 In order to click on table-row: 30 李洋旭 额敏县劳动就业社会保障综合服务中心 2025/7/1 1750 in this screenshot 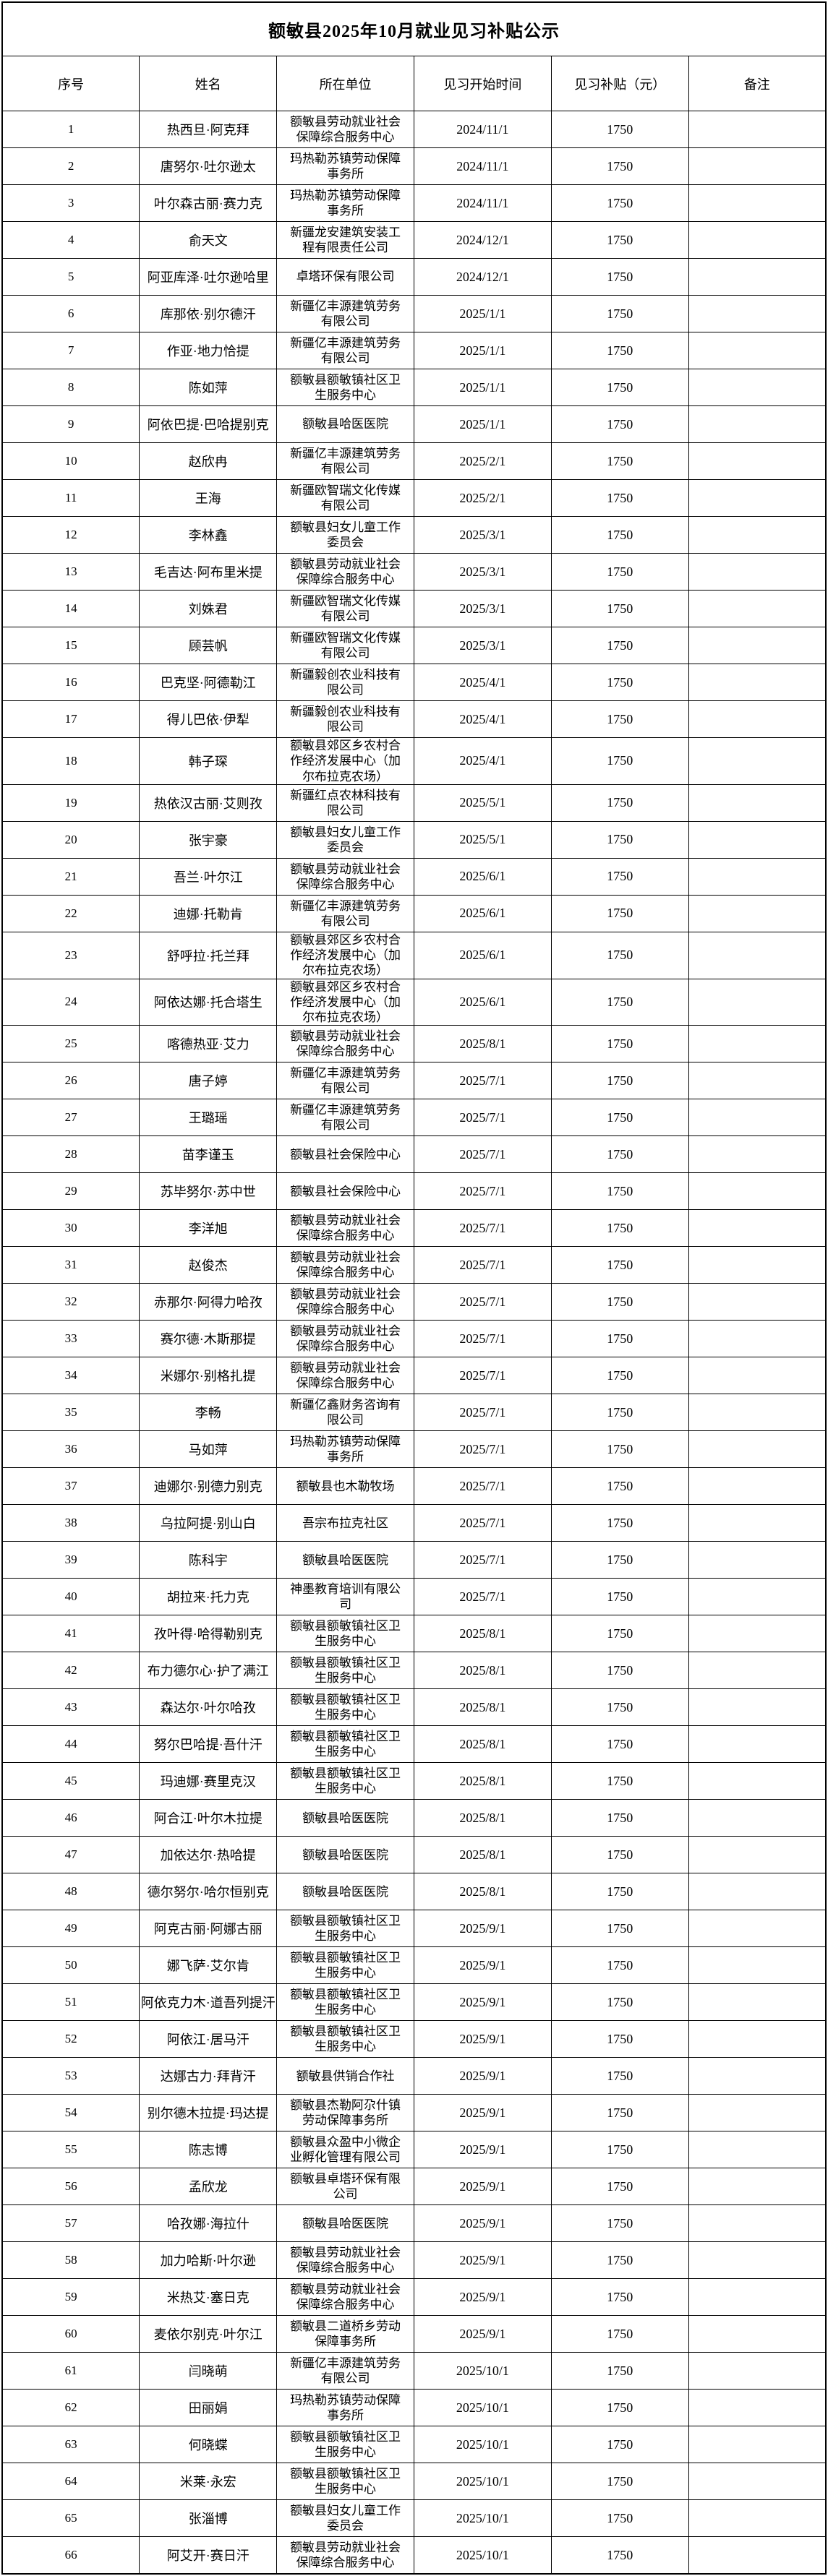, I will do `click(414, 1228)`.